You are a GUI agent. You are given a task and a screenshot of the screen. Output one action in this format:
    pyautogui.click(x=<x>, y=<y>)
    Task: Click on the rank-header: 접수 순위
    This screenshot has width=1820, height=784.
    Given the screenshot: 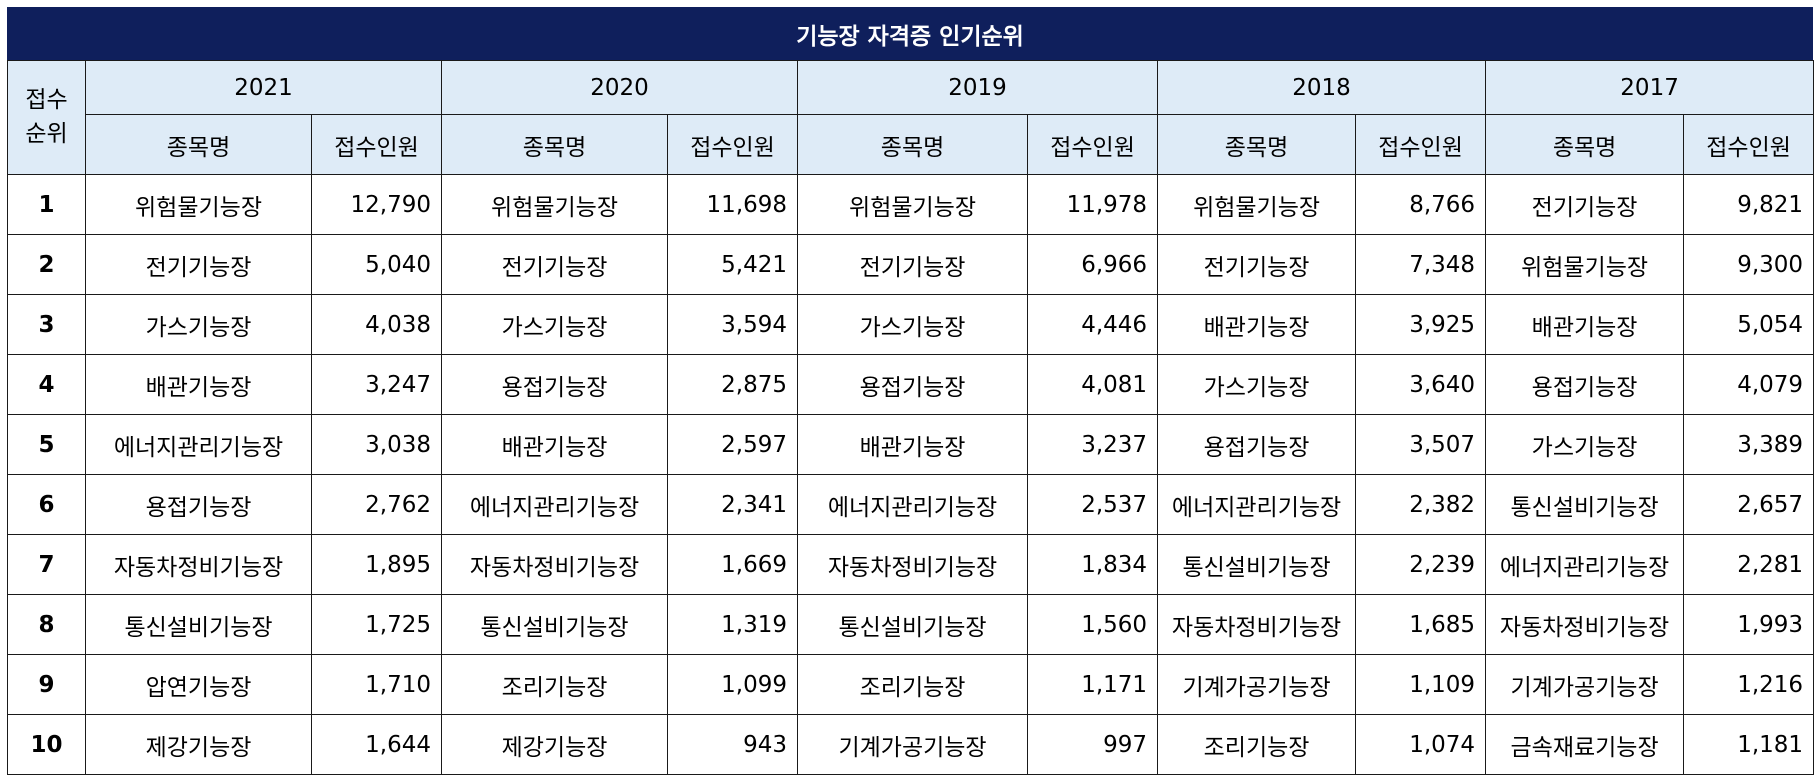 What is the action you would take?
    pyautogui.click(x=46, y=117)
    